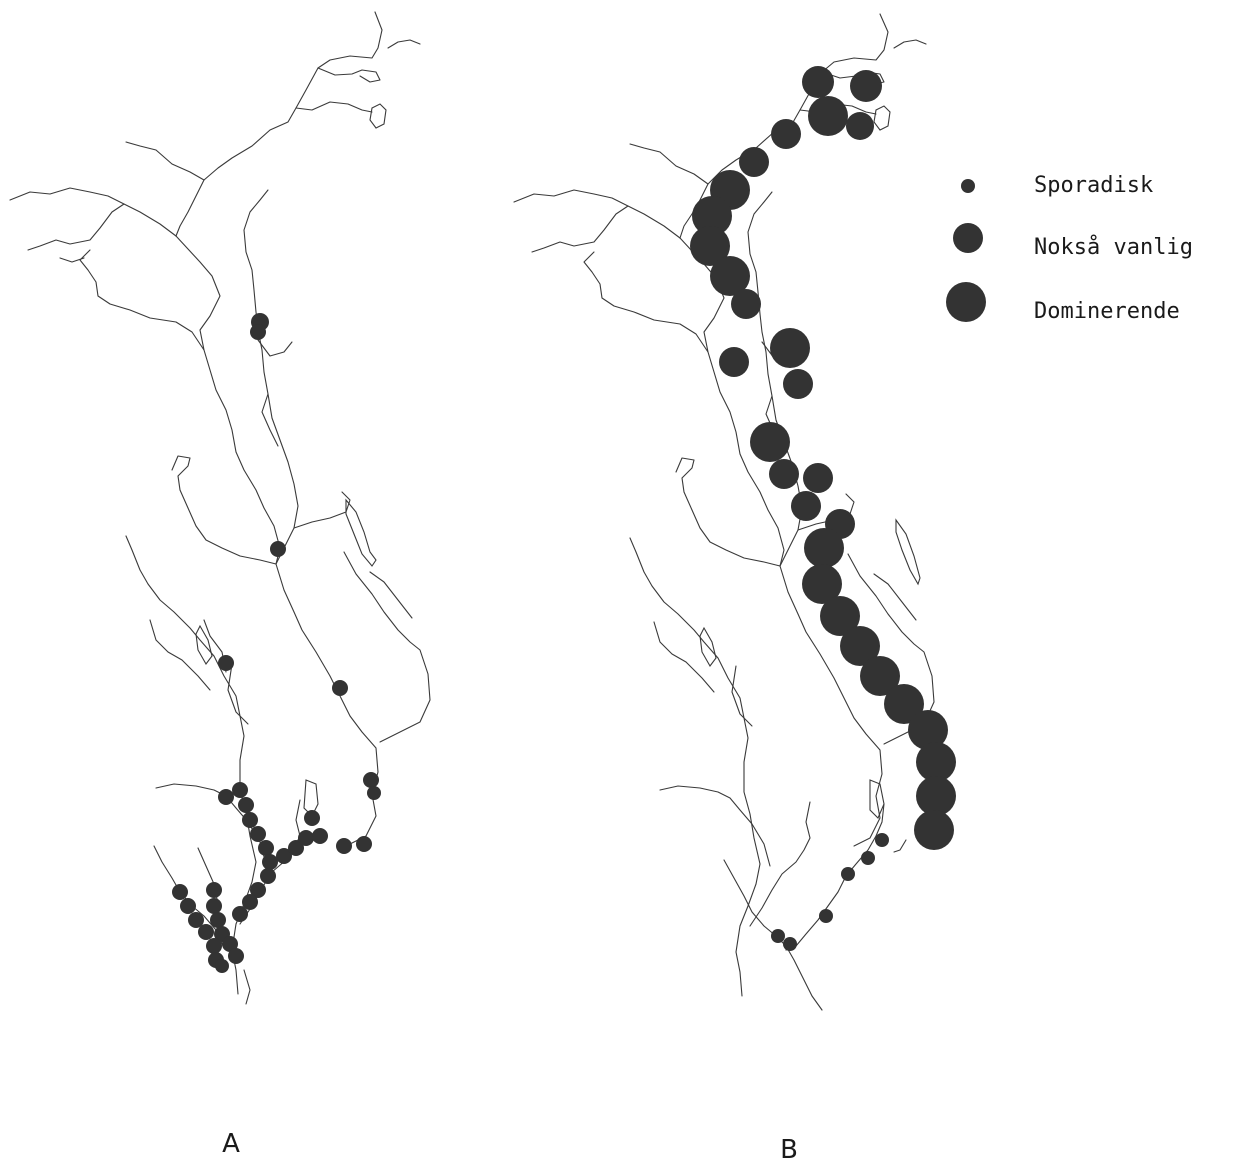 The width and height of the screenshot is (1243, 1168). Describe the element at coordinates (1107, 311) in the screenshot. I see `legend-label: Dominerende` at that location.